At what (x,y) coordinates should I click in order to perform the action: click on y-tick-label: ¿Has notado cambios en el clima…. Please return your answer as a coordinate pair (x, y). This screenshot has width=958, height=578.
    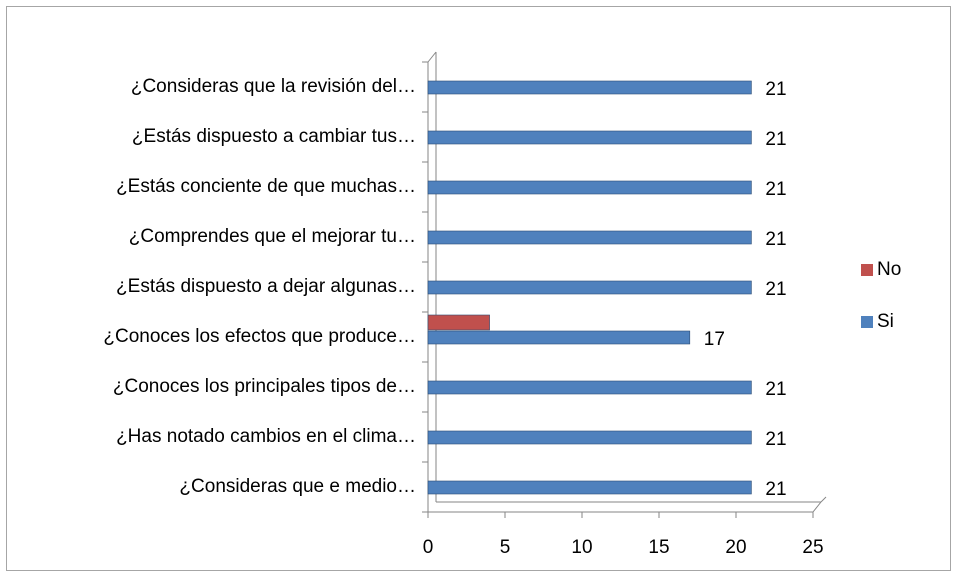
    Looking at the image, I should click on (266, 436).